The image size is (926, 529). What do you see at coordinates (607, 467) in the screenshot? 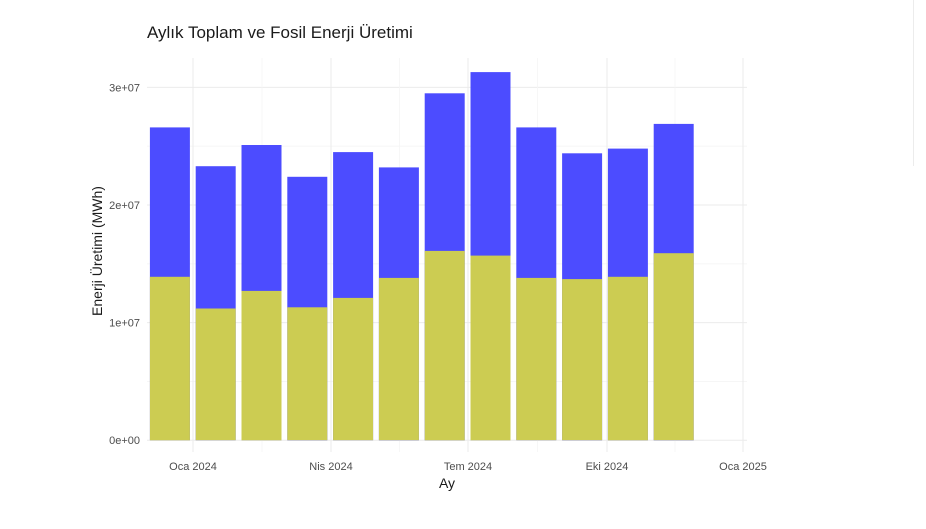
I see `x-tick-label: Eki 2024` at bounding box center [607, 467].